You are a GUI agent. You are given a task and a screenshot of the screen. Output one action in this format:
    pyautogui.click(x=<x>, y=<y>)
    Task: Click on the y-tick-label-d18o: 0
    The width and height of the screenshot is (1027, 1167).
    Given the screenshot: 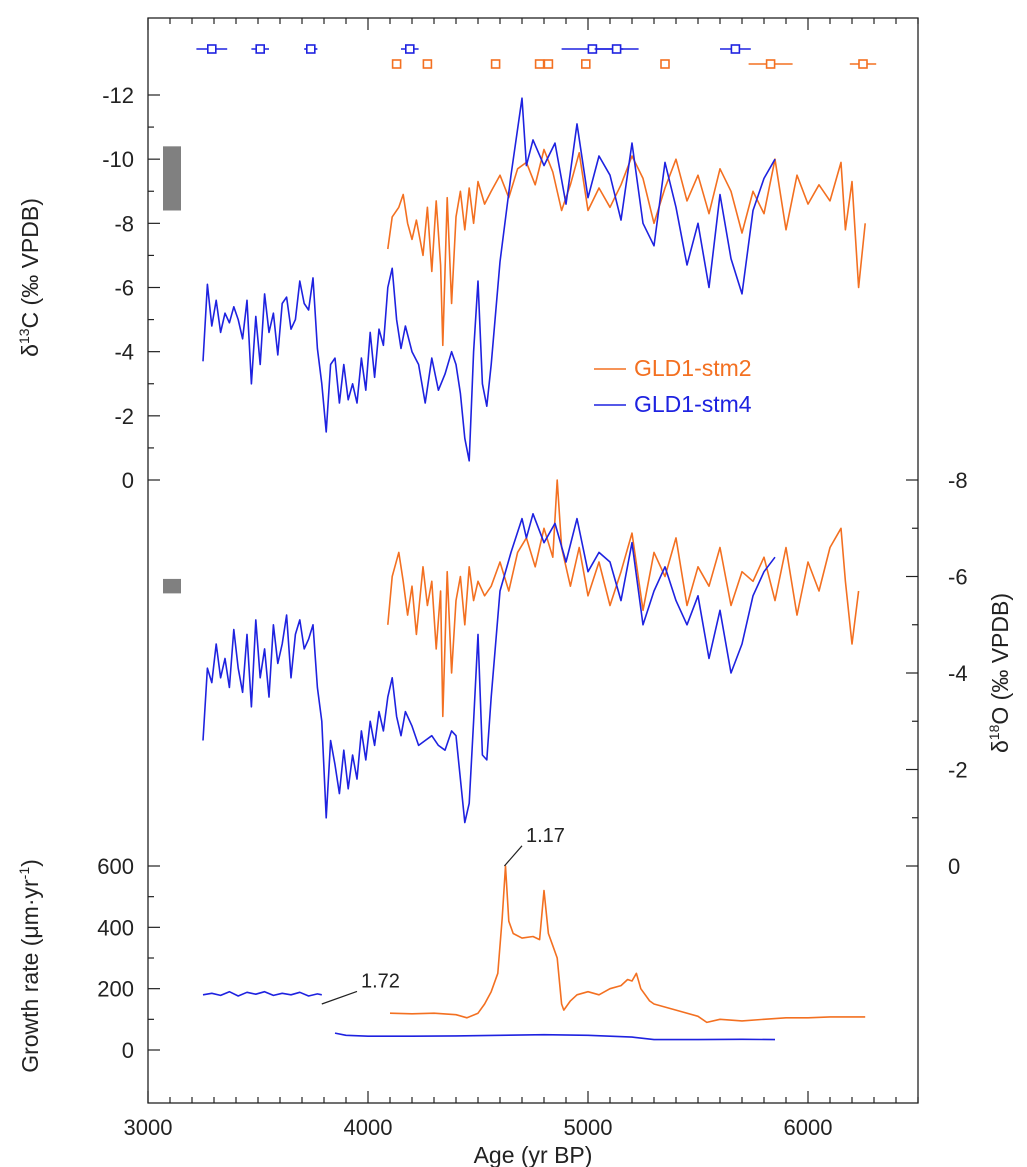 What is the action you would take?
    pyautogui.click(x=954, y=866)
    